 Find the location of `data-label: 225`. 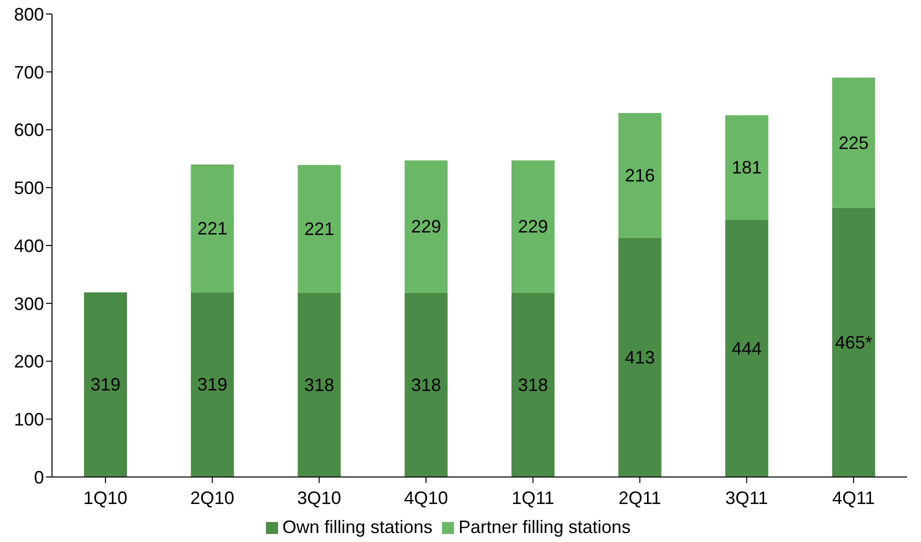

data-label: 225 is located at coordinates (853, 142).